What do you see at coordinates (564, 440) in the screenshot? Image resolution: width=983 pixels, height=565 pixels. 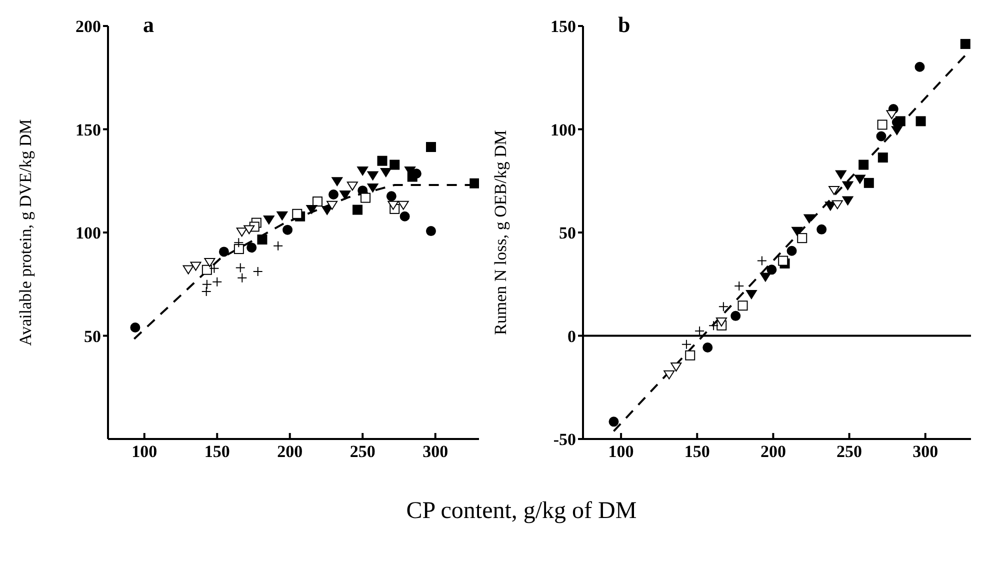 I see `y-tick-label: -50` at bounding box center [564, 440].